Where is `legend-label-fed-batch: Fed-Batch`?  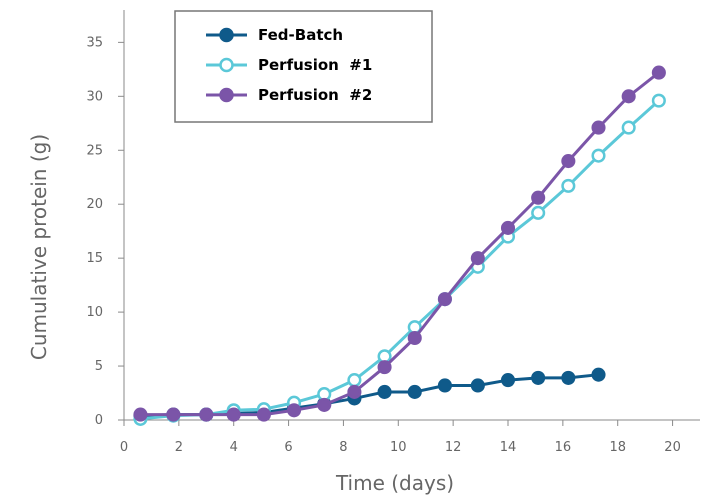 legend-label-fed-batch: Fed-Batch is located at coordinates (300, 35).